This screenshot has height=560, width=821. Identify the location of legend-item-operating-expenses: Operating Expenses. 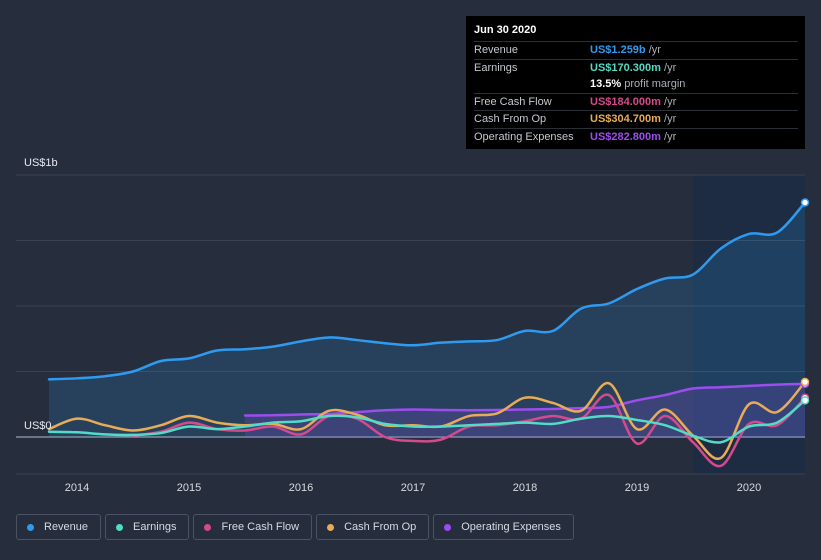
(503, 527).